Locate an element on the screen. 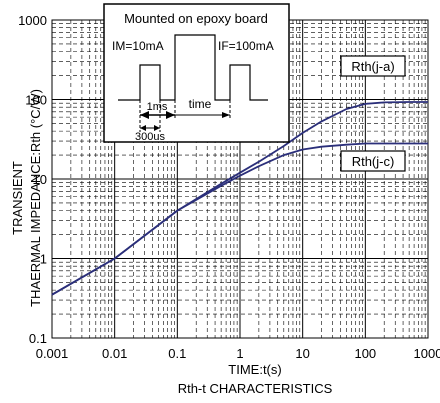 The height and width of the screenshot is (403, 440). inset-300us-label: 300us is located at coordinates (150, 137).